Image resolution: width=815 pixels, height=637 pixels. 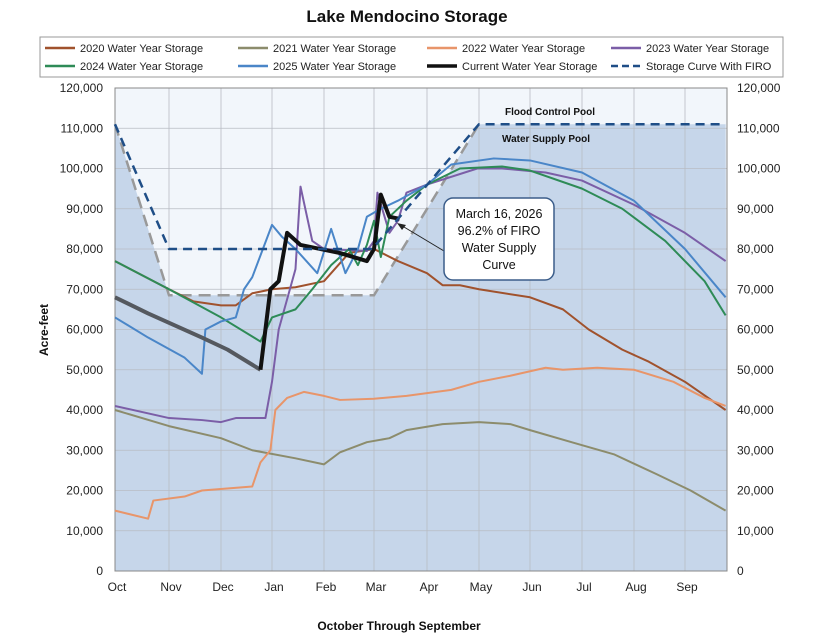 What do you see at coordinates (755, 410) in the screenshot?
I see `y-tick-label-right: 40,000` at bounding box center [755, 410].